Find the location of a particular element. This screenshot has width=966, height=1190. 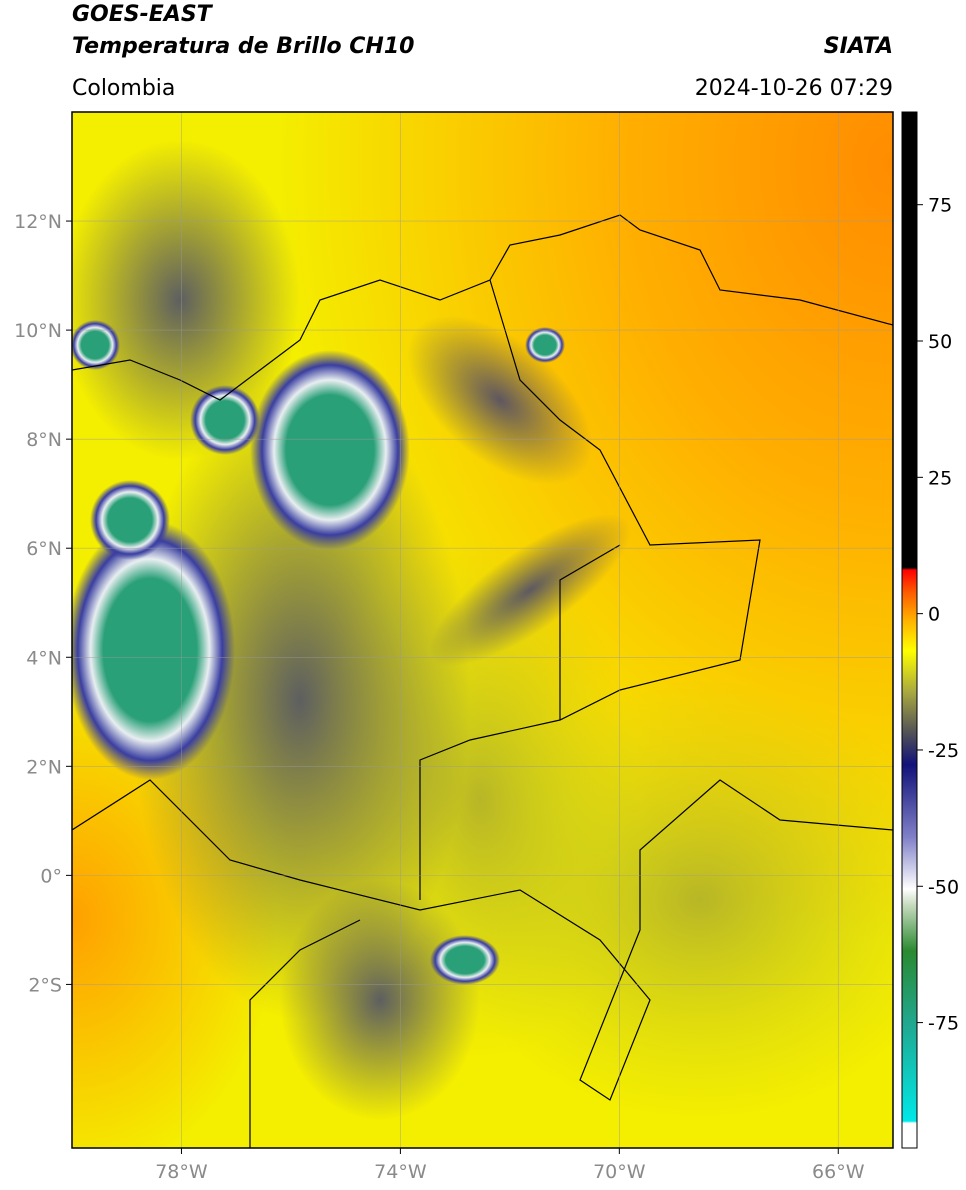

lon-tick-label: 70°W is located at coordinates (619, 1172).